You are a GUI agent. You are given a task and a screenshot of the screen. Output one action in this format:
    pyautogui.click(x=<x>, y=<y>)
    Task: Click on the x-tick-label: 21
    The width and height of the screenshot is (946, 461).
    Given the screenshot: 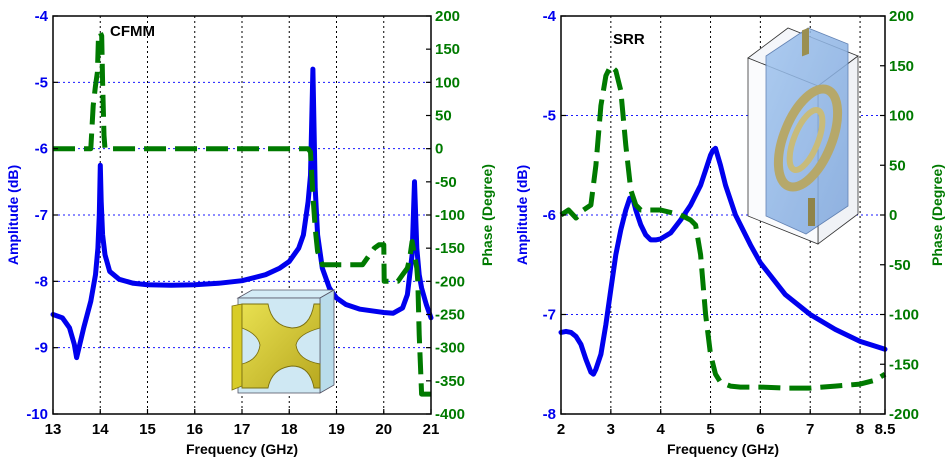 What is the action you would take?
    pyautogui.click(x=431, y=429)
    